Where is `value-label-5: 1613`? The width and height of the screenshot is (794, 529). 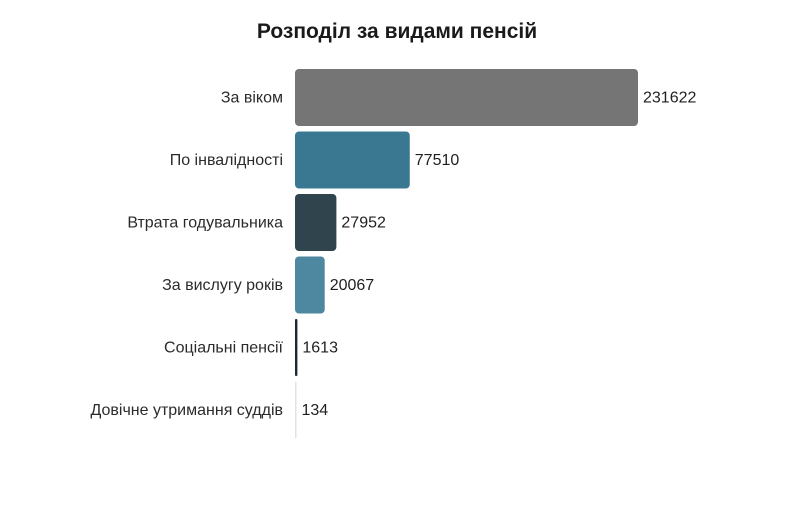 value-label-5: 1613 is located at coordinates (320, 348).